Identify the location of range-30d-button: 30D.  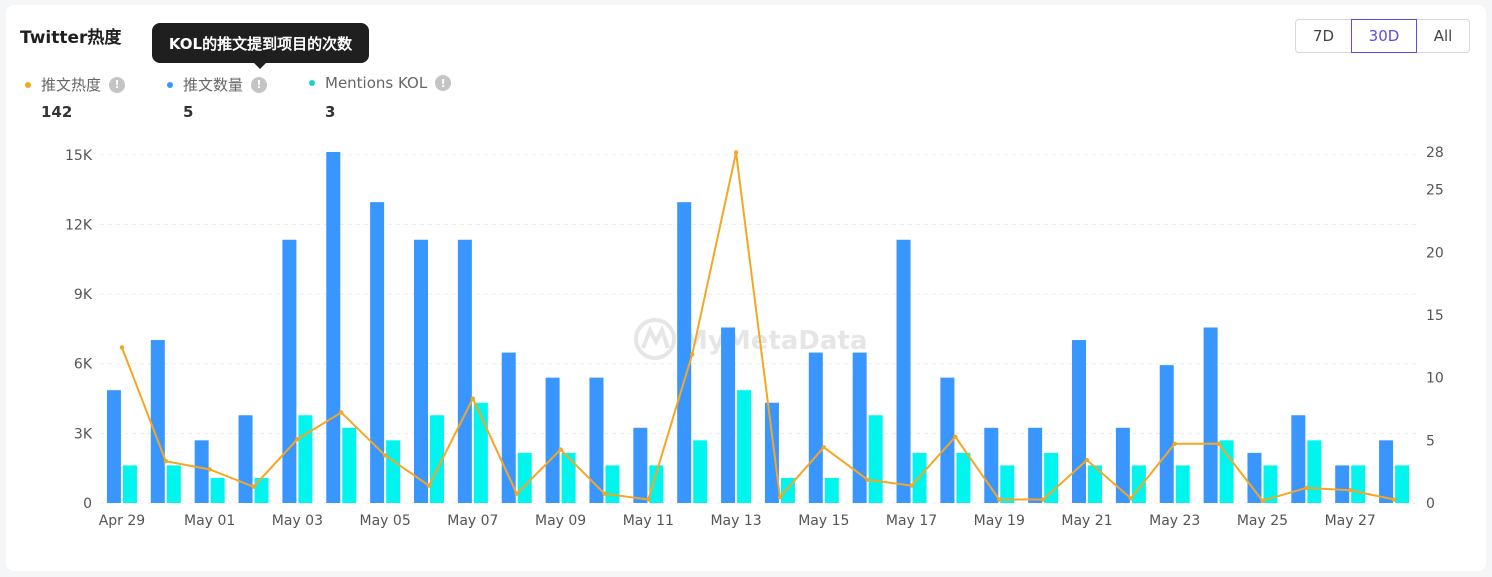
(1384, 36).